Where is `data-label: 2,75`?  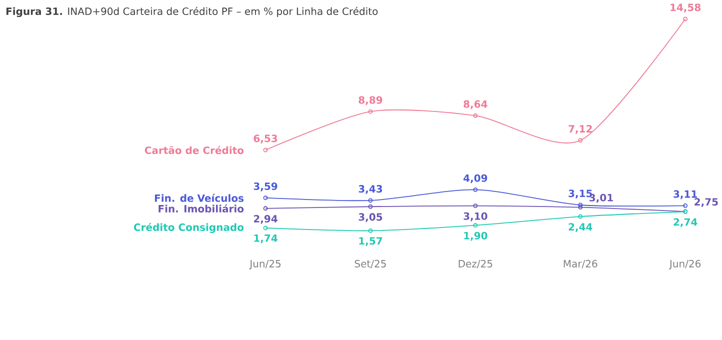
data-label: 2,75 is located at coordinates (706, 202).